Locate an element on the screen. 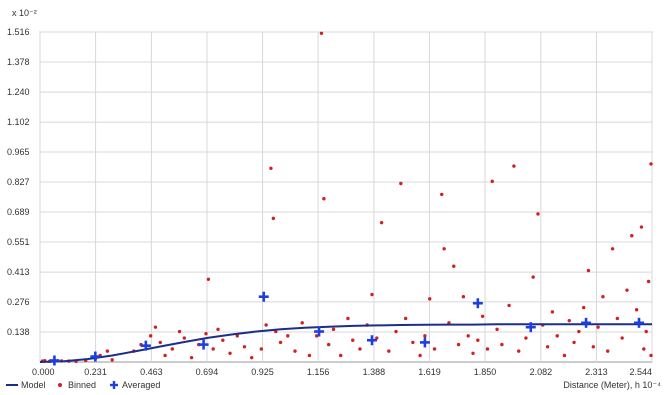 The image size is (667, 395). y-axis-scale-label: x 10⁻² is located at coordinates (24, 13).